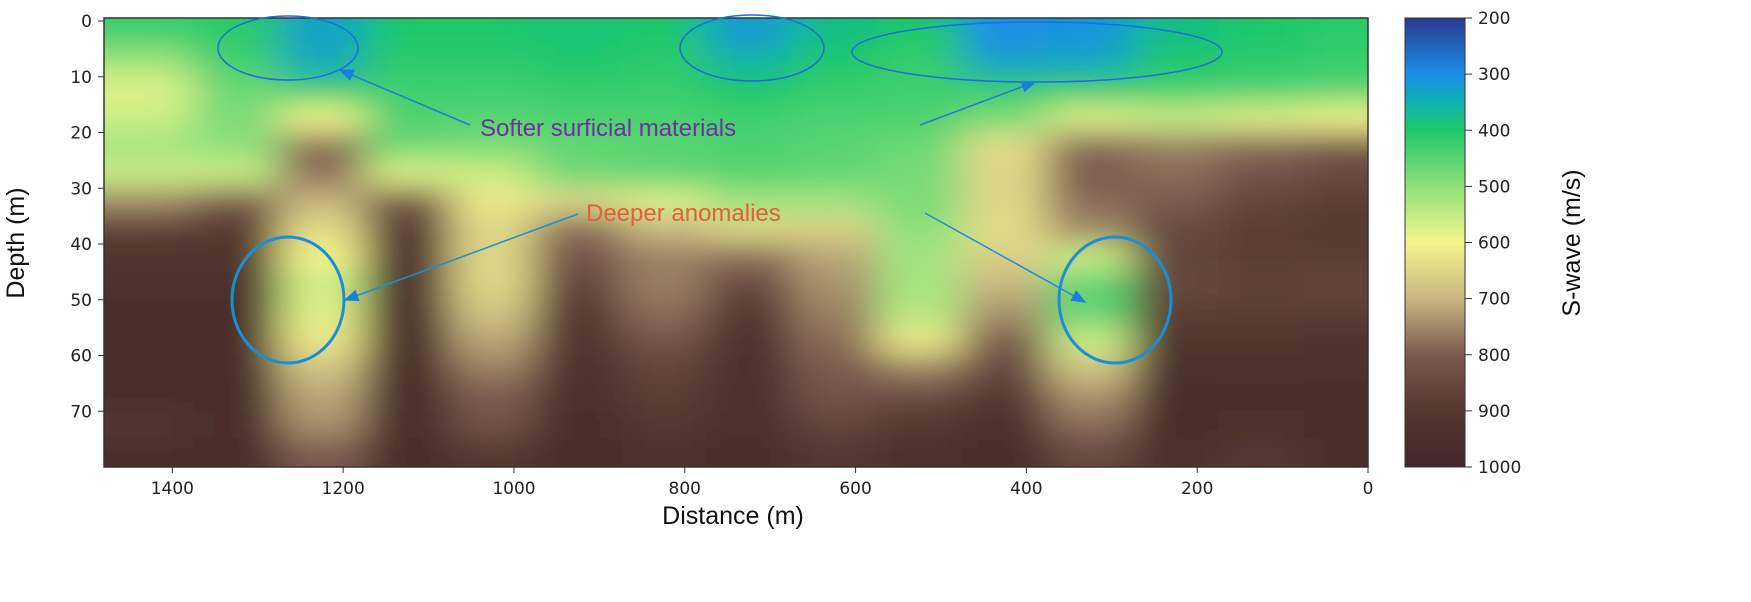  What do you see at coordinates (1435, 242) in the screenshot?
I see `colorbar` at bounding box center [1435, 242].